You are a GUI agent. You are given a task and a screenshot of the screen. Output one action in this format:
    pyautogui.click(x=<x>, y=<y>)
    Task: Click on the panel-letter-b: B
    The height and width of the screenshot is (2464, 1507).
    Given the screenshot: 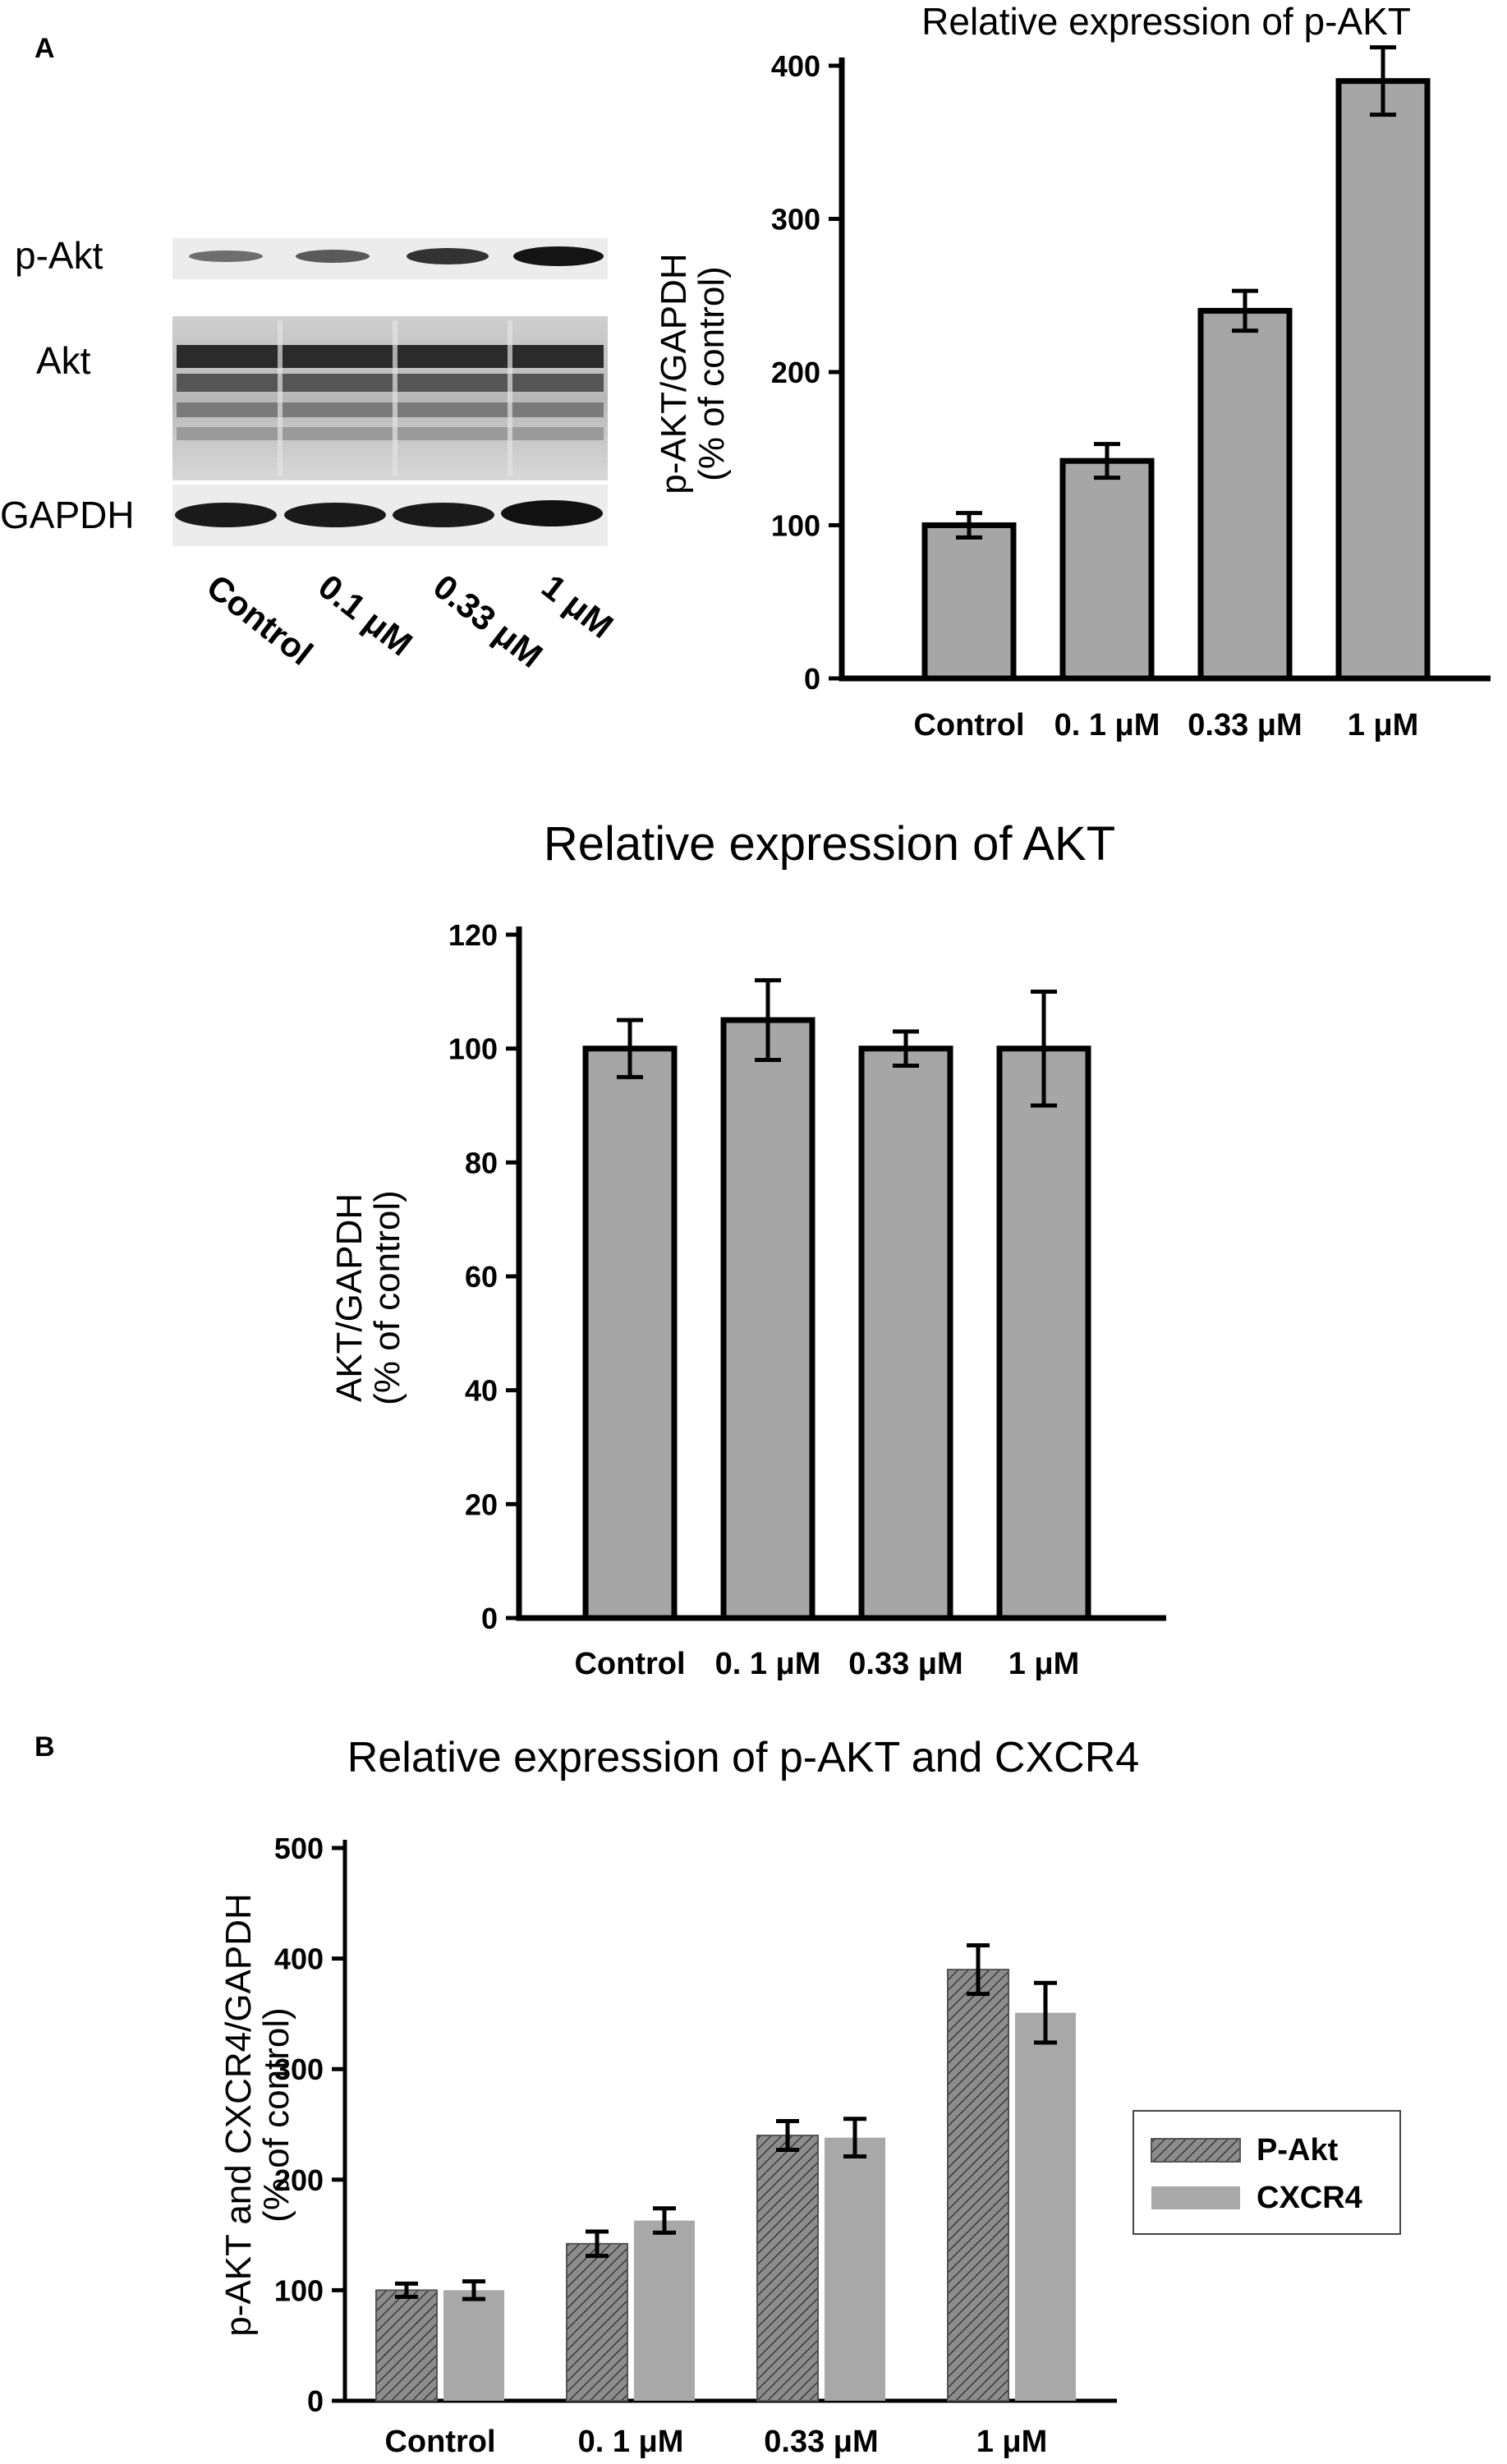 What is the action you would take?
    pyautogui.click(x=45, y=1747)
    